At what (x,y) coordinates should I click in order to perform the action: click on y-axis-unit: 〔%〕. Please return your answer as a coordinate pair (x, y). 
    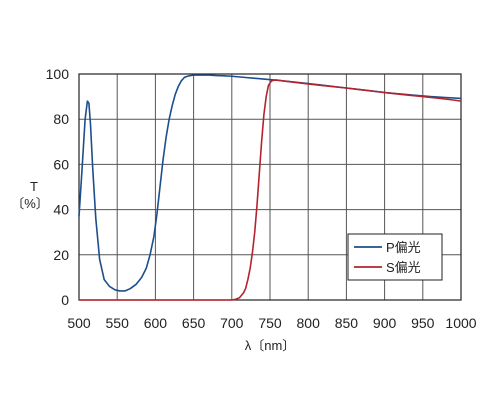
    Looking at the image, I should click on (30, 203).